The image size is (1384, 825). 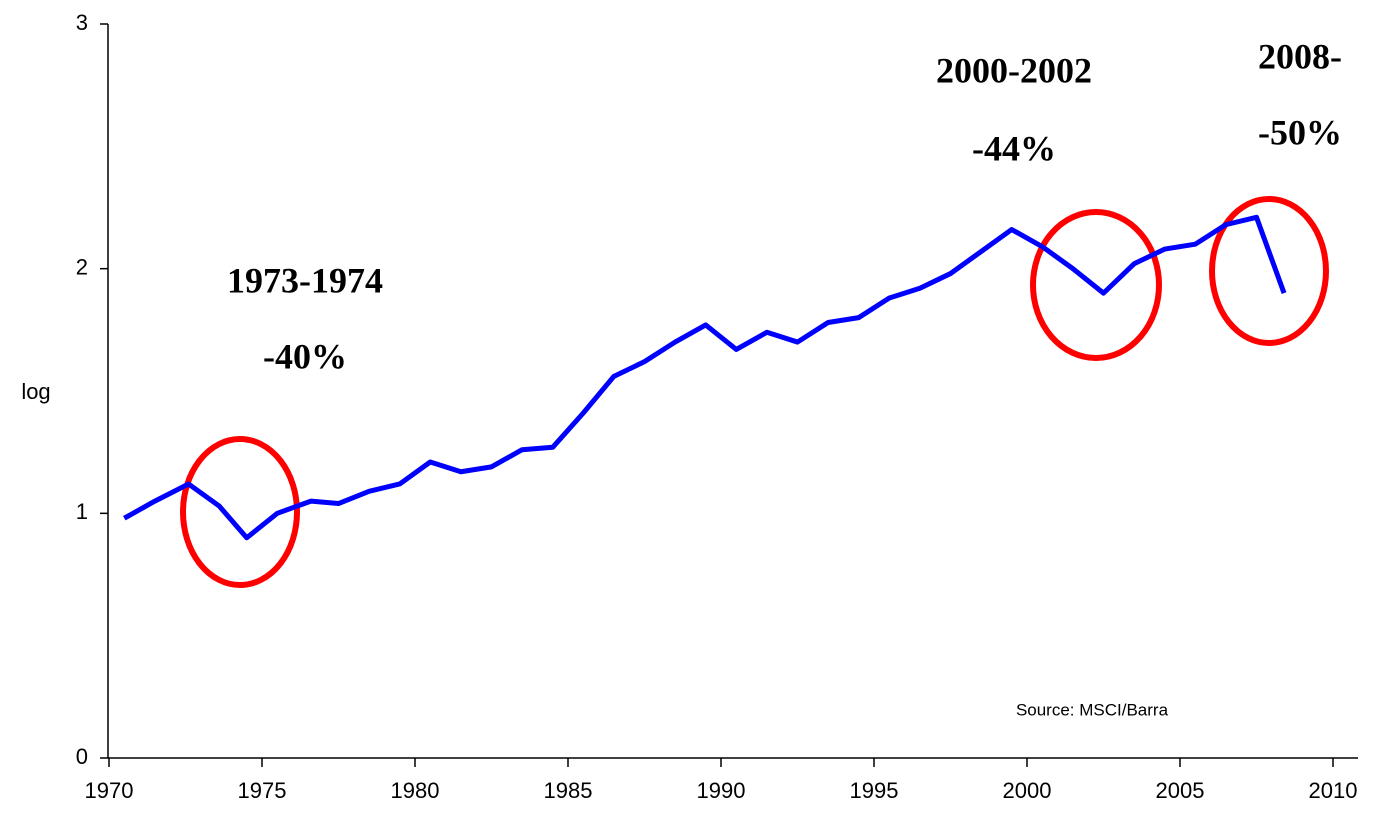 What do you see at coordinates (1300, 132) in the screenshot?
I see `annotation: -50%` at bounding box center [1300, 132].